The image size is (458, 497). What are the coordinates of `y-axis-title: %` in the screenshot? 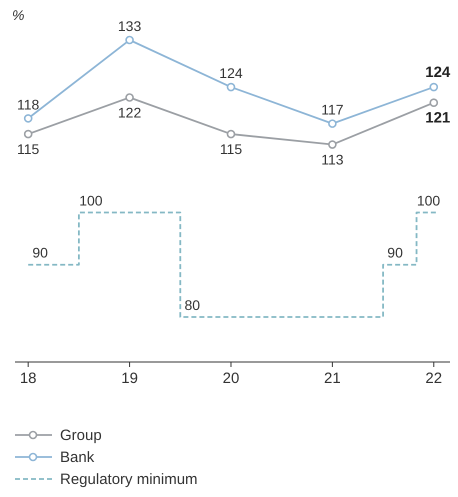 It's located at (18, 15).